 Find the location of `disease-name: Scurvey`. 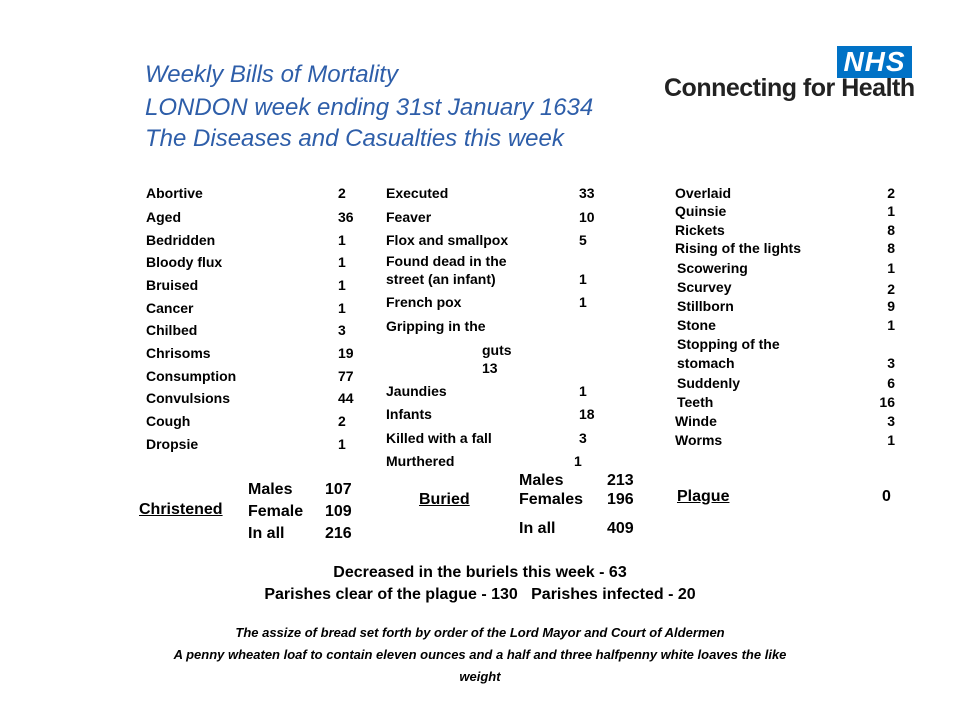

disease-name: Scurvey is located at coordinates (704, 287).